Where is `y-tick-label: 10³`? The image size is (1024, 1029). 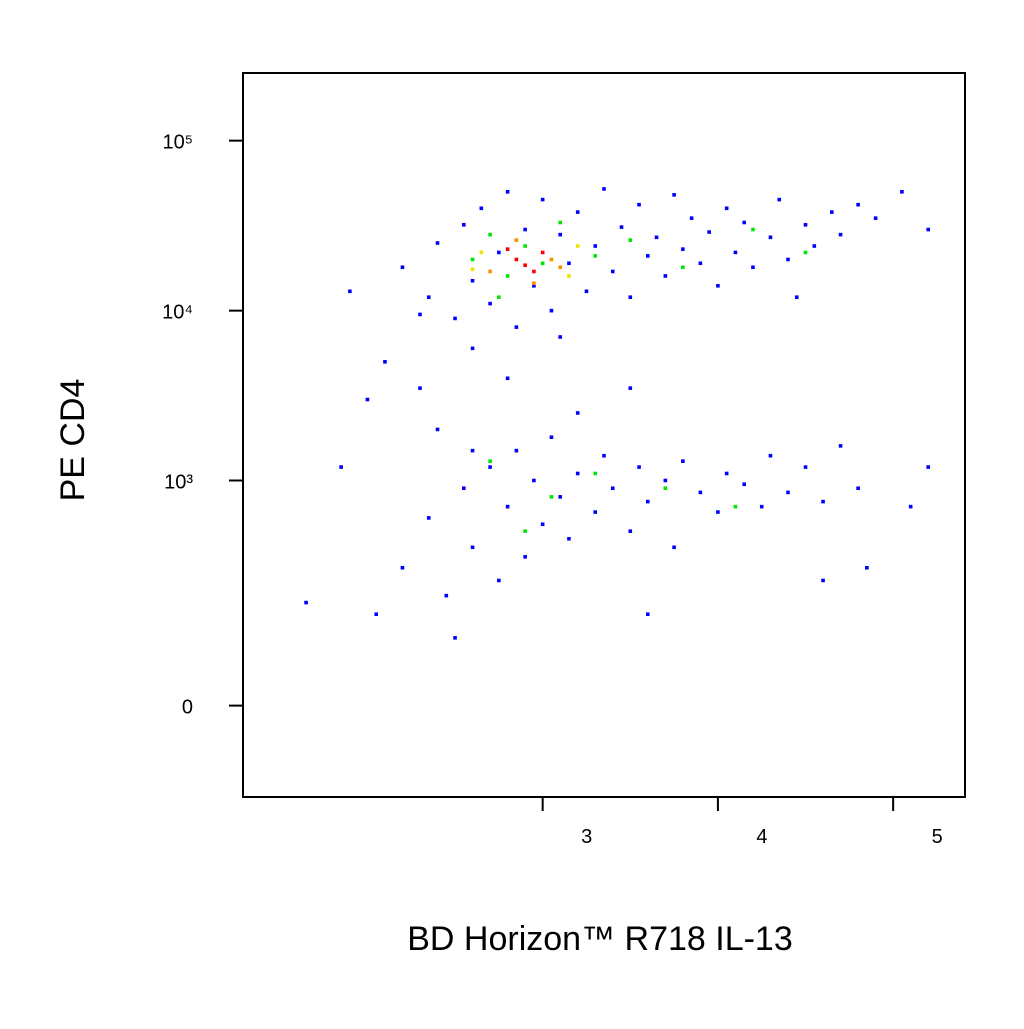
y-tick-label: 10³ is located at coordinates (178, 482).